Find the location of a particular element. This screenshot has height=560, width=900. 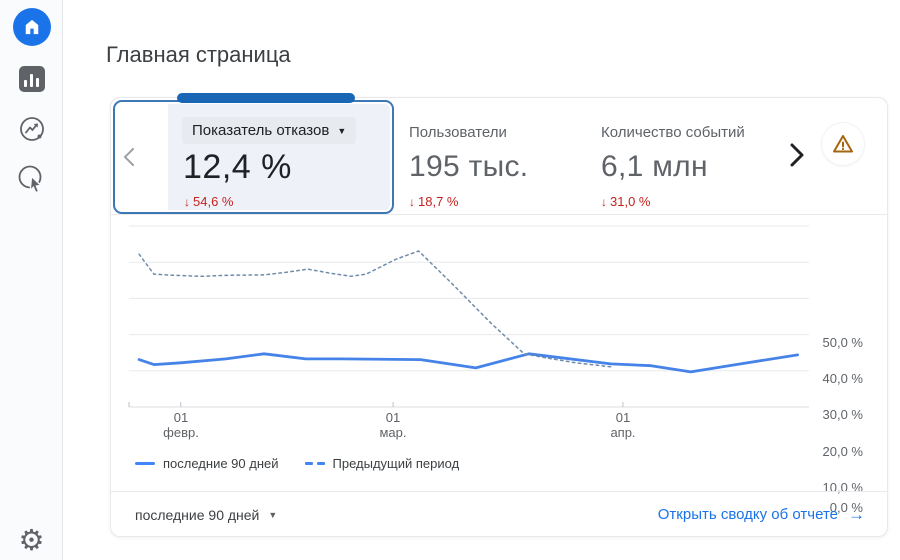

y-axis-tick: 50,0 % is located at coordinates (842, 342).